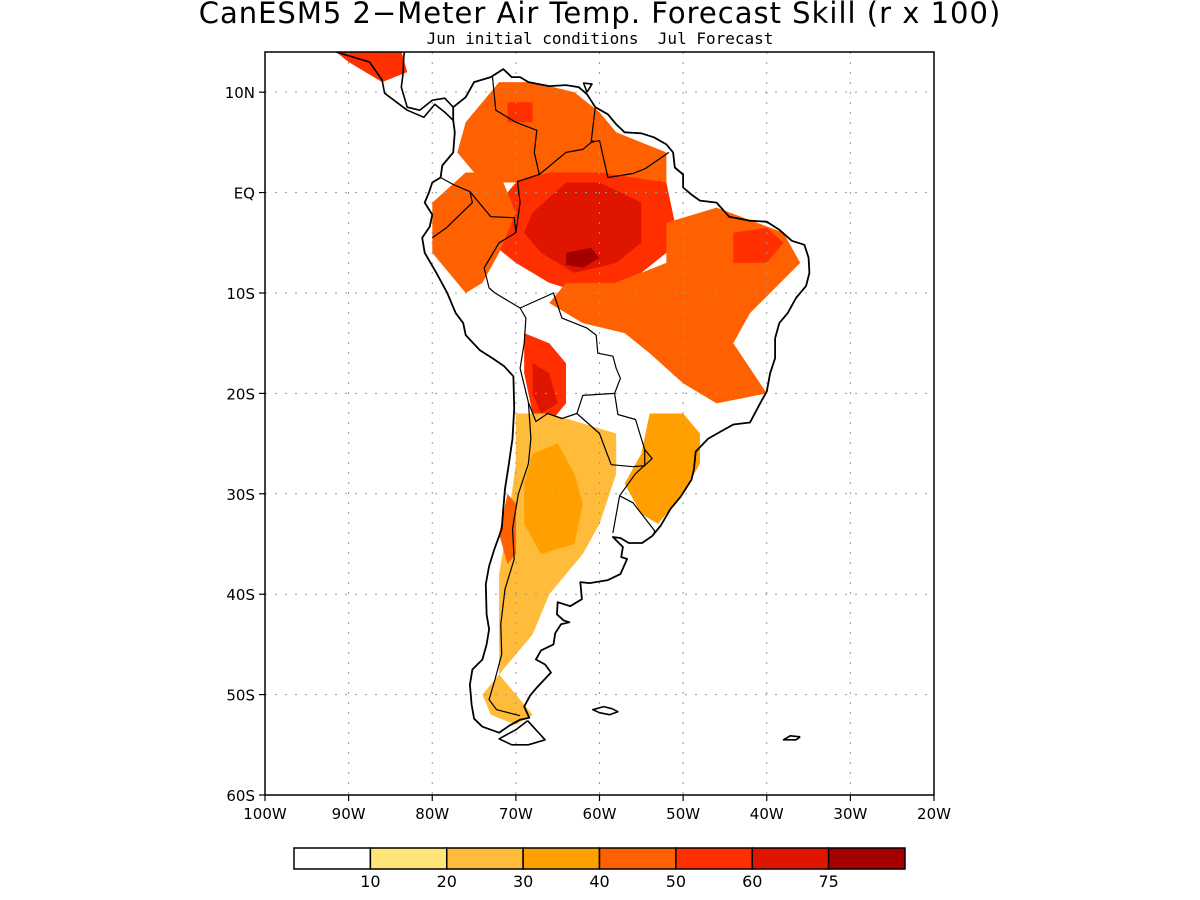 Image resolution: width=1200 pixels, height=900 pixels. What do you see at coordinates (600, 38) in the screenshot?
I see `plot-subtitle: Jun initial conditions Jul Forecast` at bounding box center [600, 38].